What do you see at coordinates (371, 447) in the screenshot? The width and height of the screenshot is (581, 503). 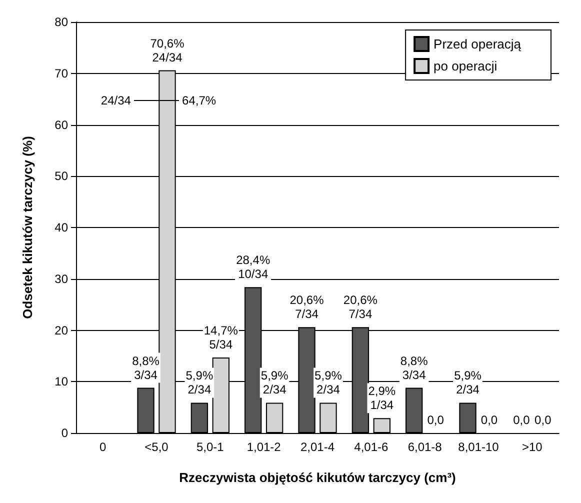 I see `x-tick-label: 4,01-6` at bounding box center [371, 447].